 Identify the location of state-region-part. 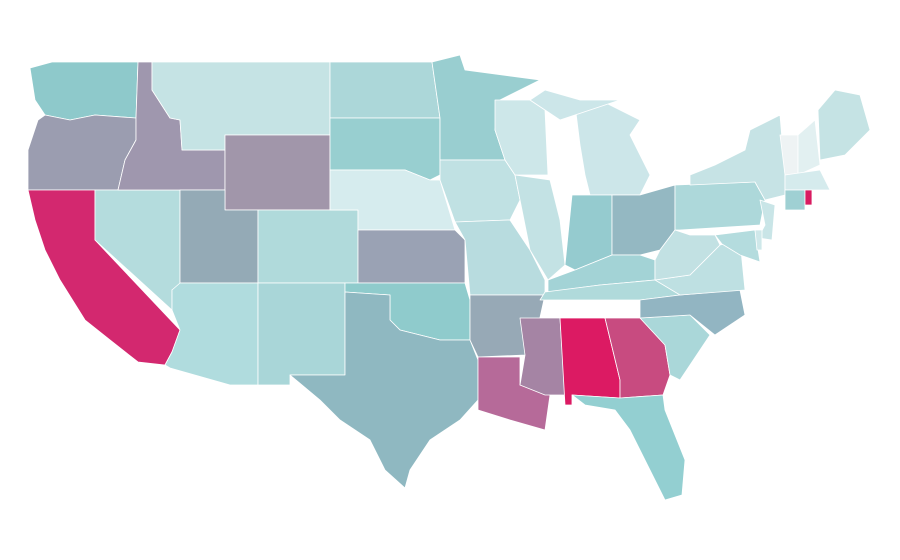
(575, 105).